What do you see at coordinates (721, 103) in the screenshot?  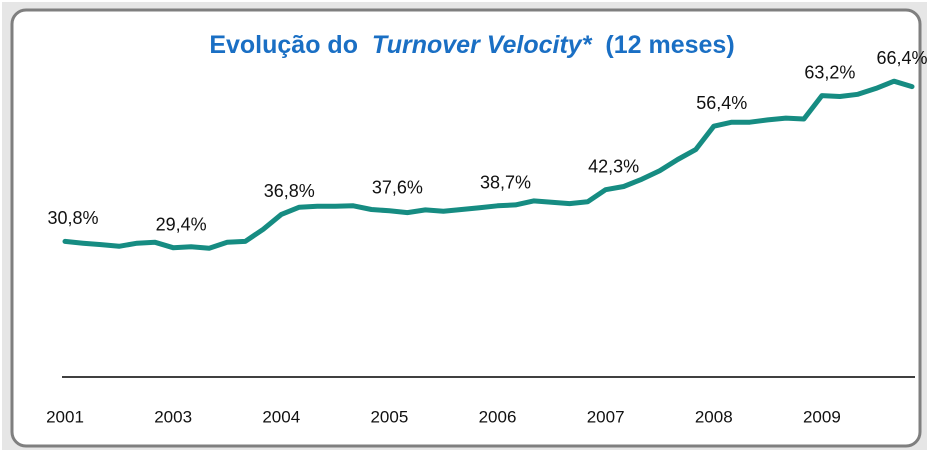 I see `data-label: 56,4%` at bounding box center [721, 103].